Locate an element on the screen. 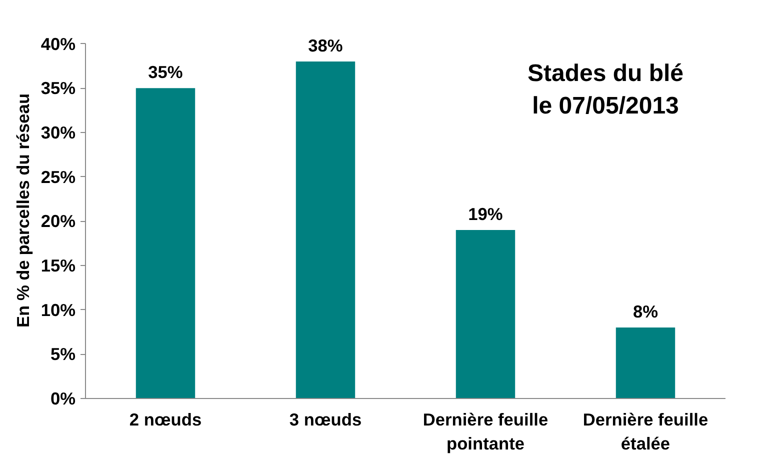 The height and width of the screenshot is (475, 762). data-label: 19% is located at coordinates (485, 214).